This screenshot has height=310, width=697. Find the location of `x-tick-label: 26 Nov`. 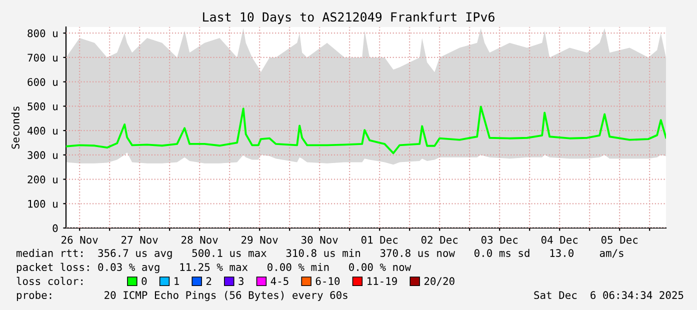

x-tick-label: 26 Nov is located at coordinates (80, 240).